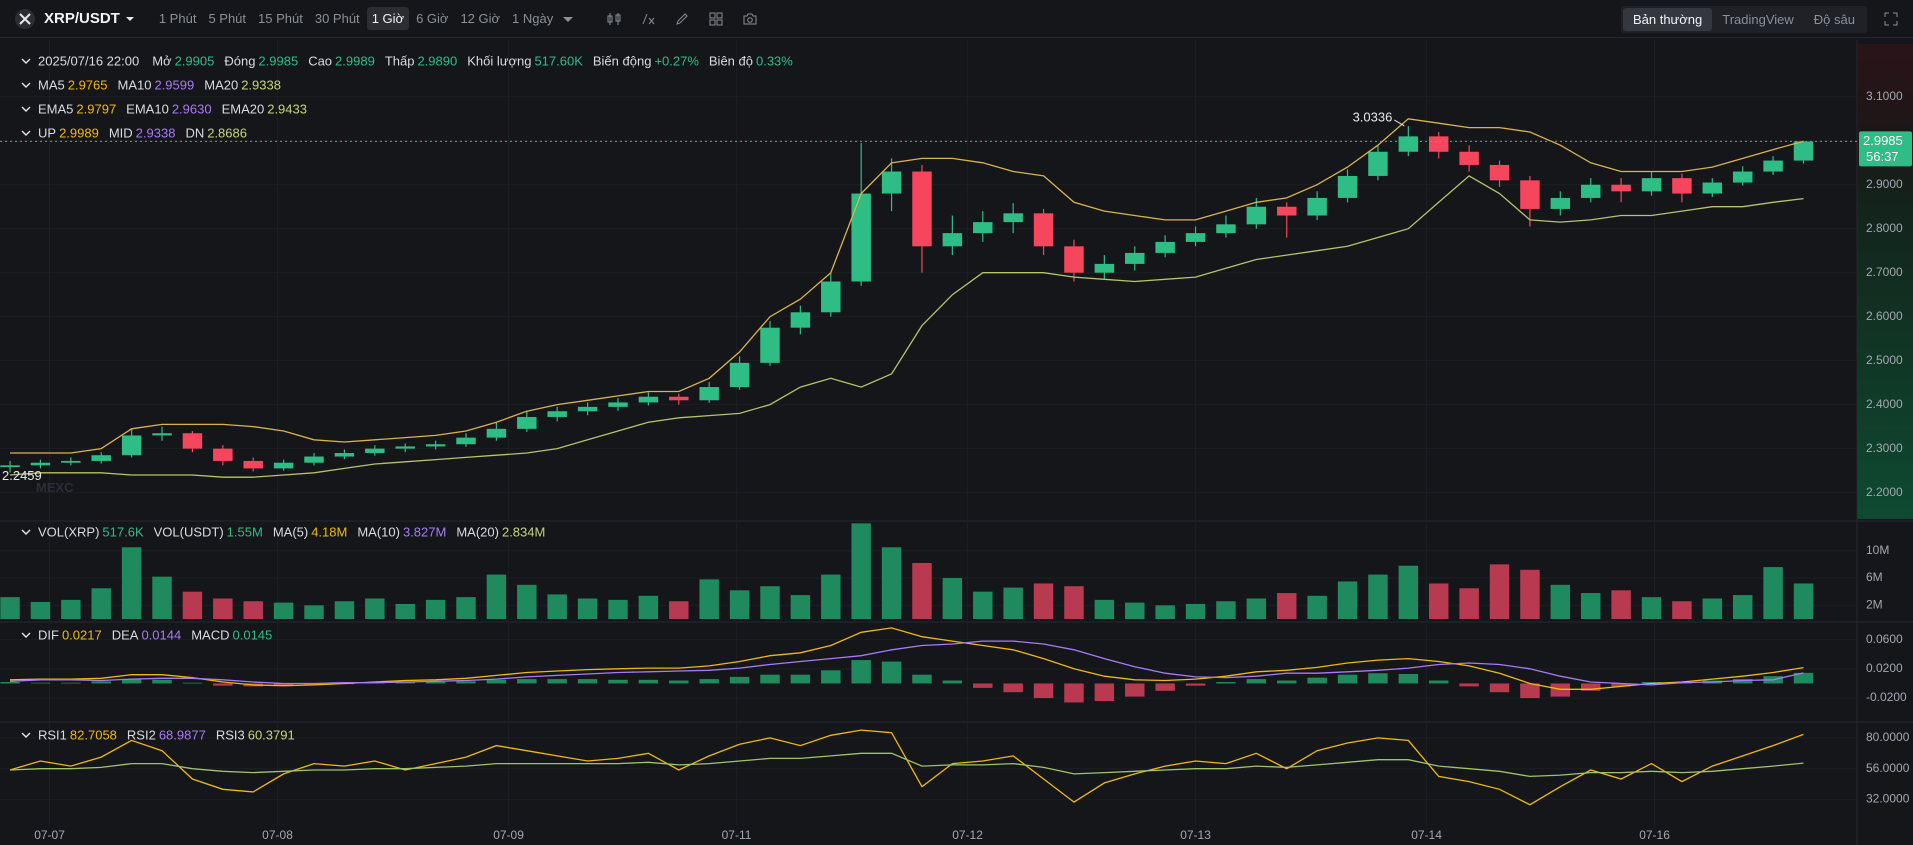  What do you see at coordinates (130, 19) in the screenshot?
I see `symbol-caret` at bounding box center [130, 19].